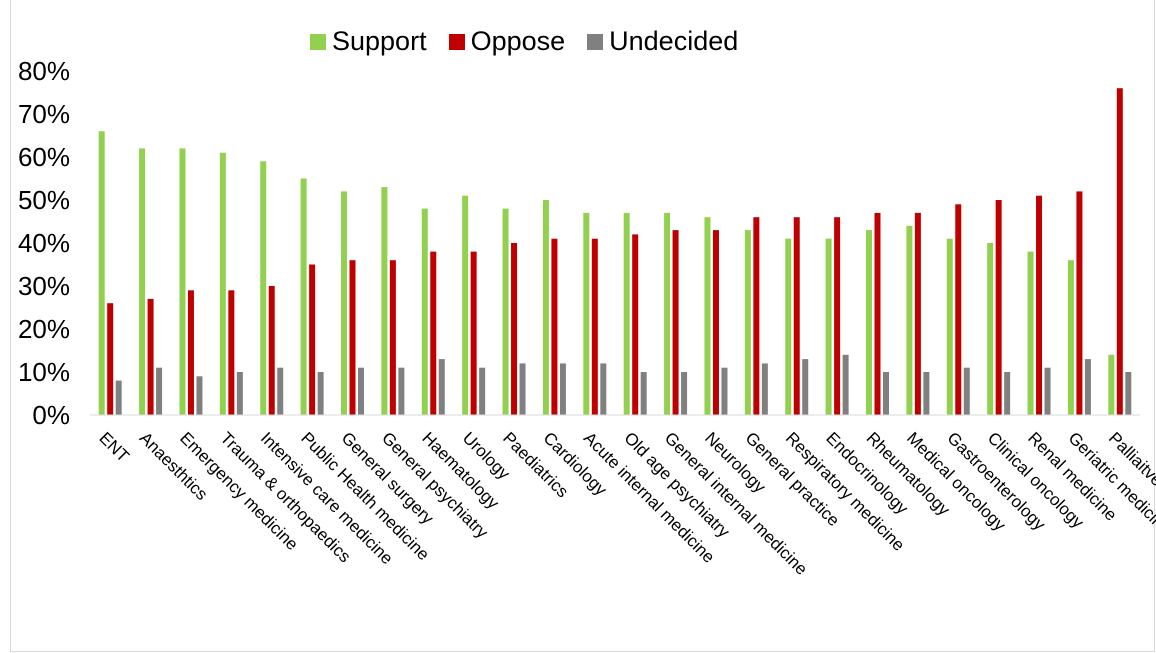 The image size is (1156, 653). Describe the element at coordinates (44, 372) in the screenshot. I see `y-tick-label: 10%` at that location.